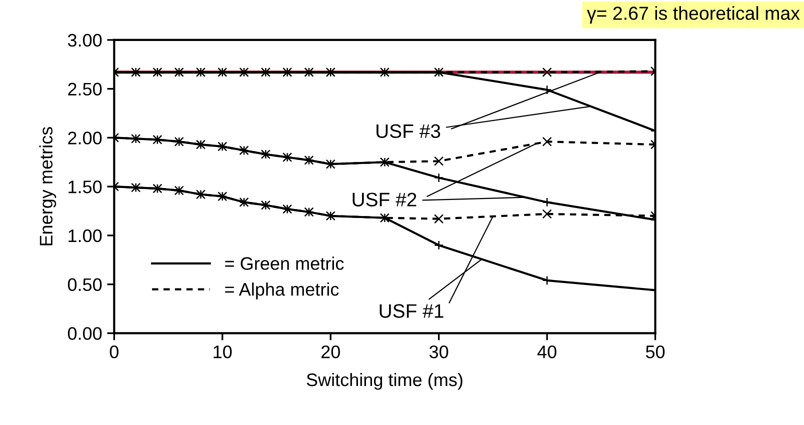 This screenshot has width=804, height=425. I want to click on y-tick-label: 1.00, so click(85, 235).